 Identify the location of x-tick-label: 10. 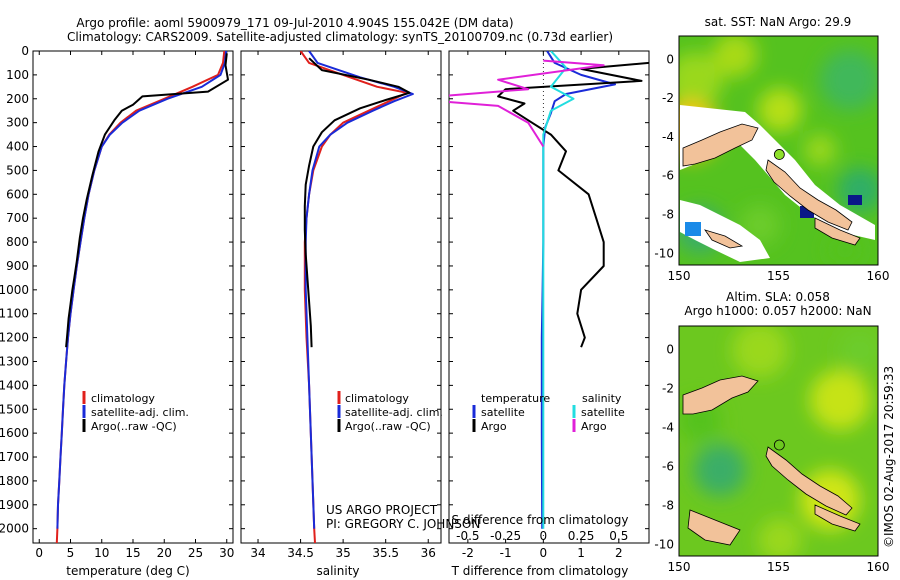
(101, 553).